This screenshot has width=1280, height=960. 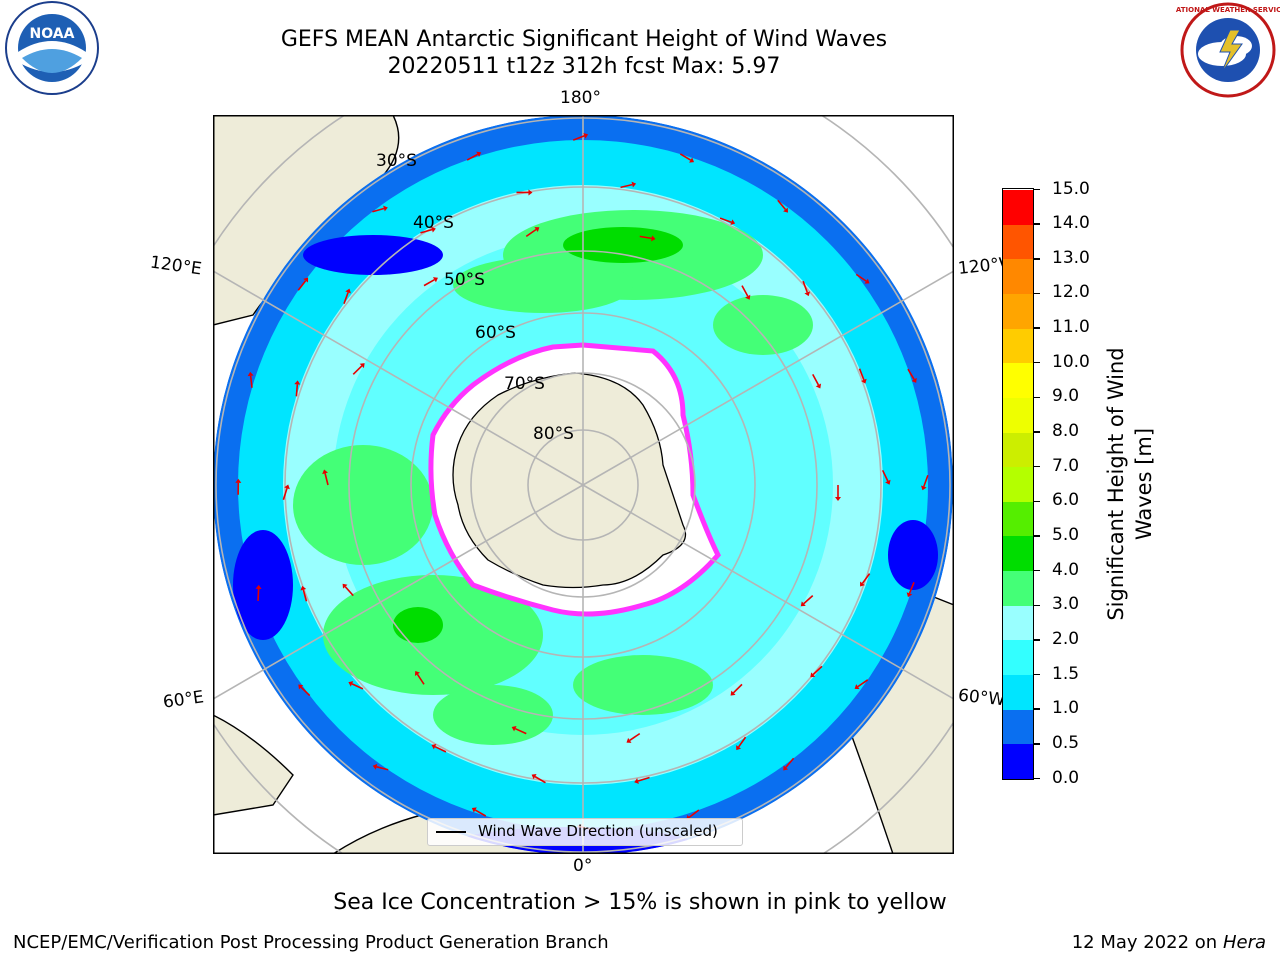 What do you see at coordinates (1066, 534) in the screenshot?
I see `colorbar-tick-label: 5.0` at bounding box center [1066, 534].